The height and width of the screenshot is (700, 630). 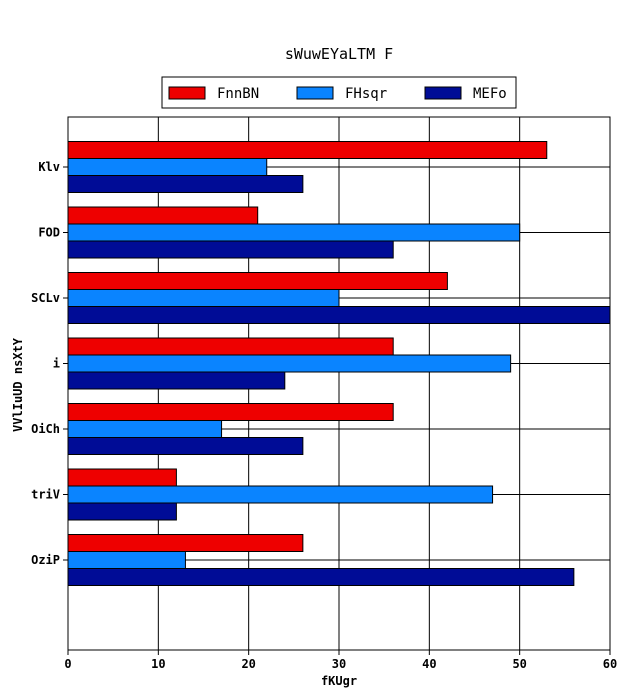 I want to click on legend-swatch-MEFo, so click(x=443, y=93).